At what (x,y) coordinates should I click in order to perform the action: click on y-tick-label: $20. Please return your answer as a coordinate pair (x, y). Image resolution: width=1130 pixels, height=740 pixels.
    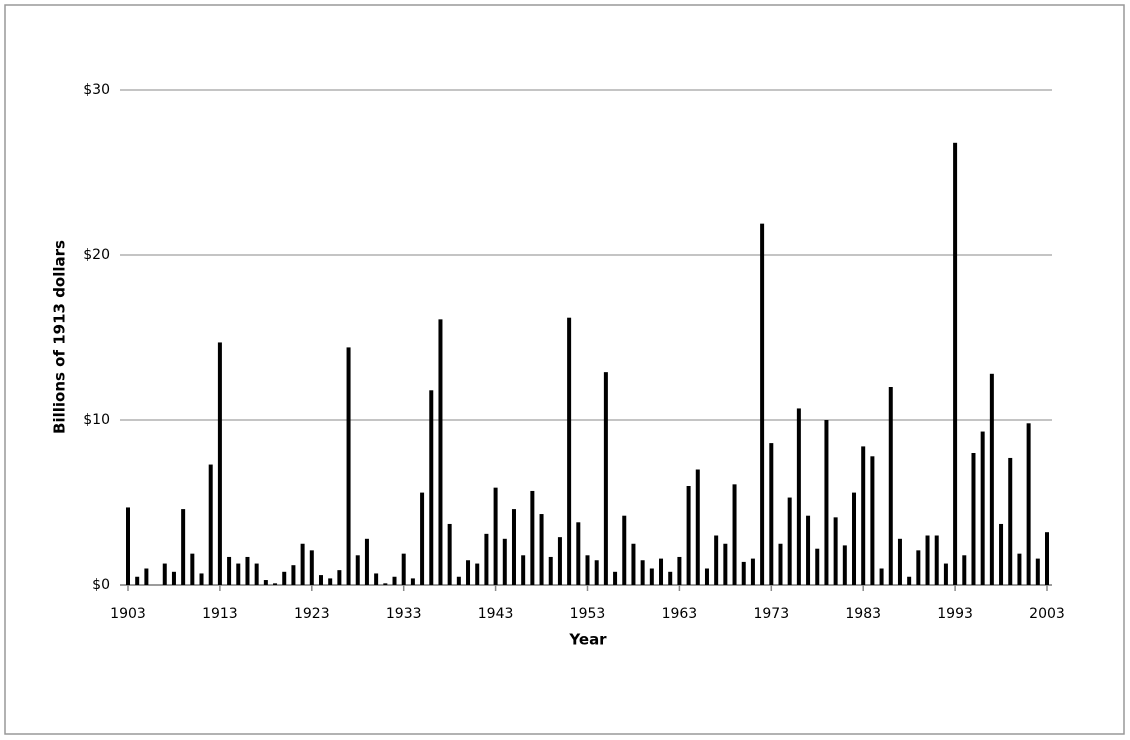
    Looking at the image, I should click on (96, 255).